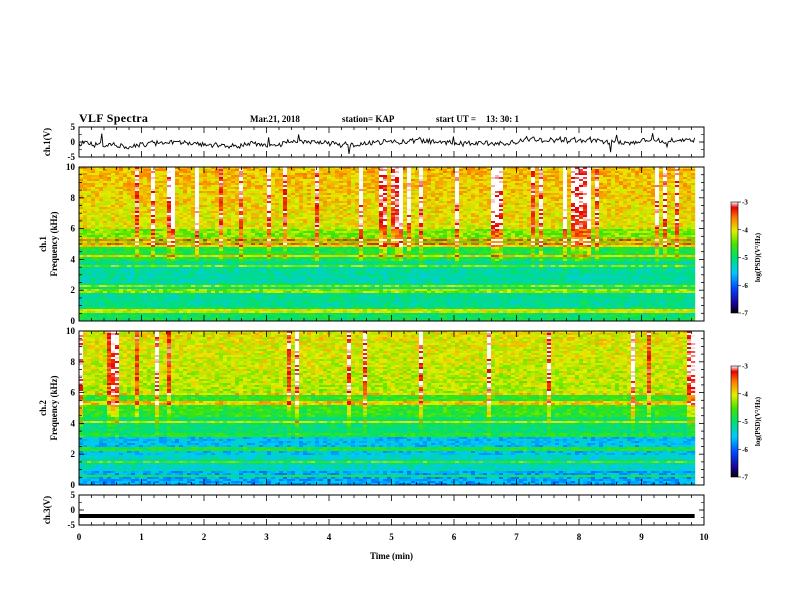  Describe the element at coordinates (79, 537) in the screenshot. I see `x-tick-label: 0` at that location.